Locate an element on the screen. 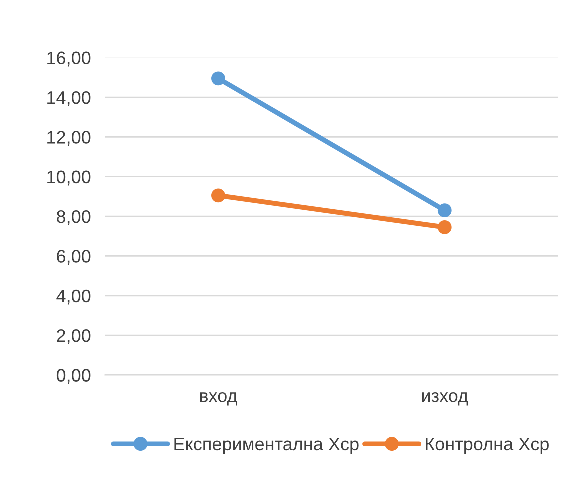 The width and height of the screenshot is (566, 478). legend-label: Експериментална Xср is located at coordinates (266, 446).